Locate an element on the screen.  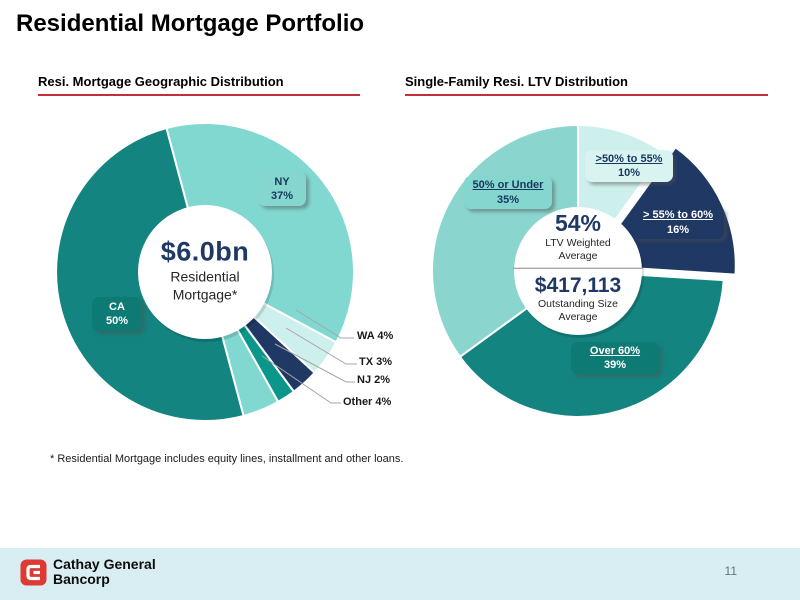
ltv-center-label2a: Outstanding Size is located at coordinates (578, 304).